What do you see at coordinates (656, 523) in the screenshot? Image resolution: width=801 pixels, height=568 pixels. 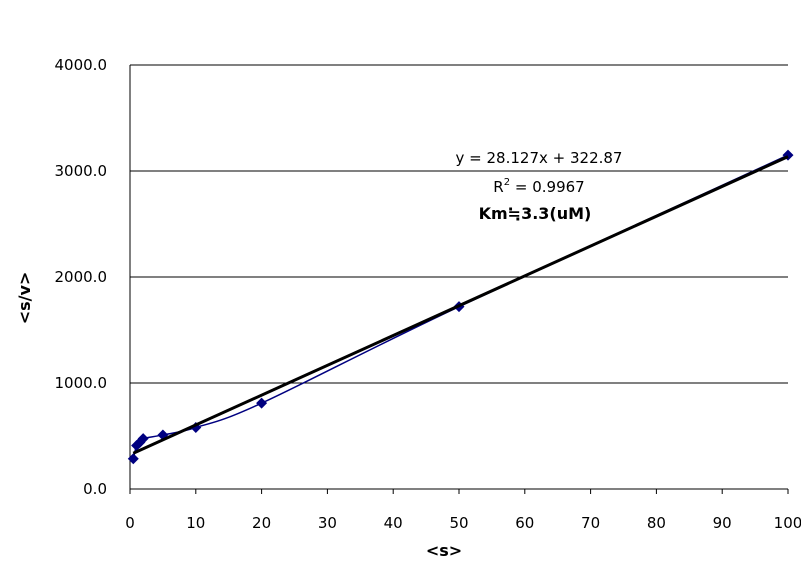 I see `x-tick-label: 80` at bounding box center [656, 523].